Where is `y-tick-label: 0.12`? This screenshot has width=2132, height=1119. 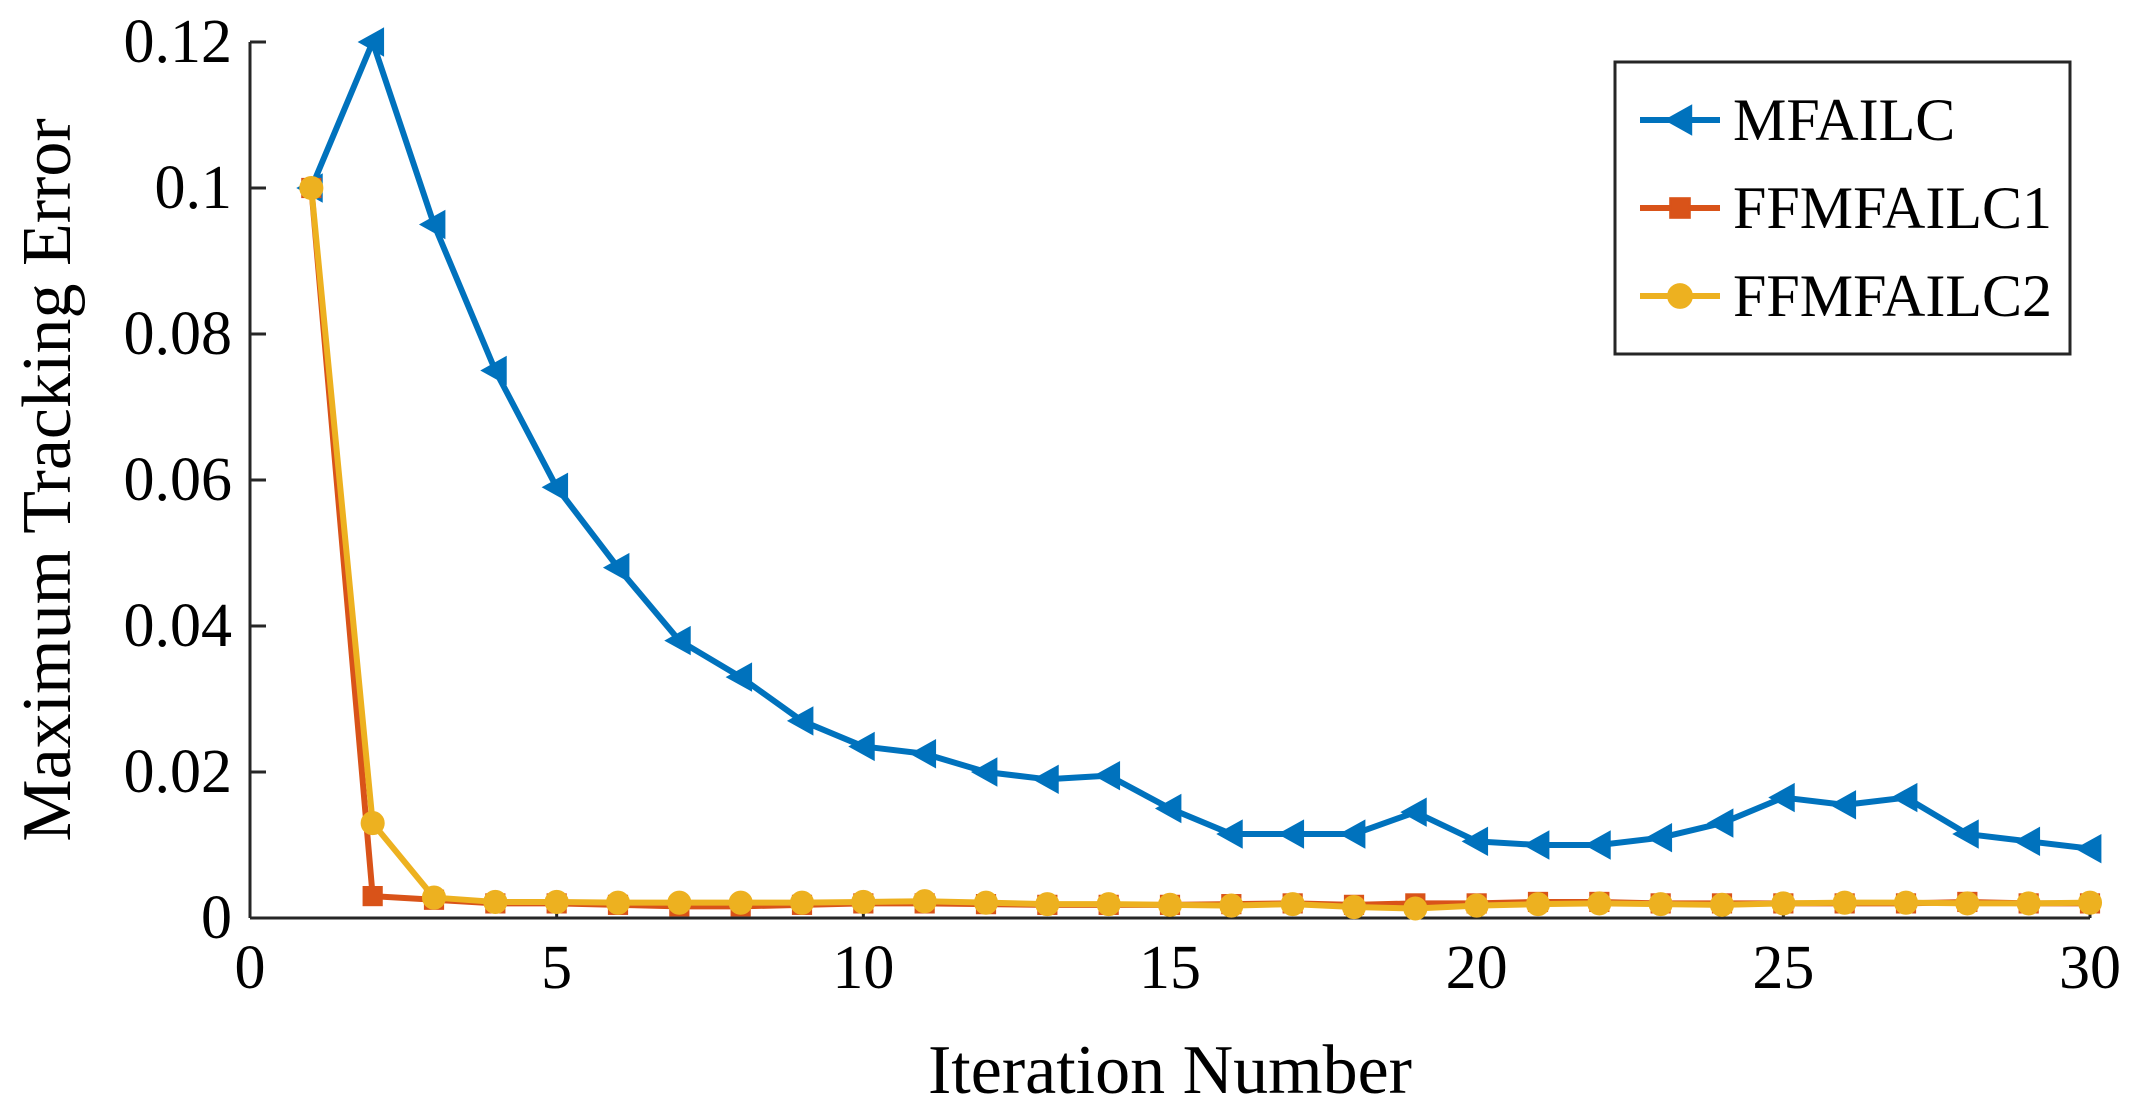
y-tick-label: 0.12 is located at coordinates (178, 42).